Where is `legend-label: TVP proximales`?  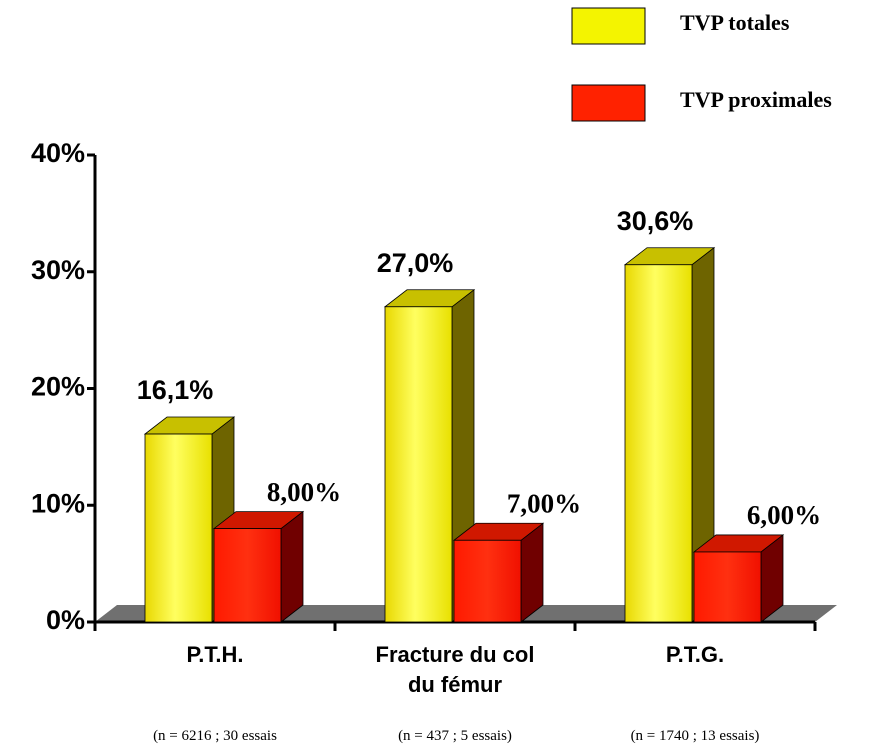 legend-label: TVP proximales is located at coordinates (756, 99).